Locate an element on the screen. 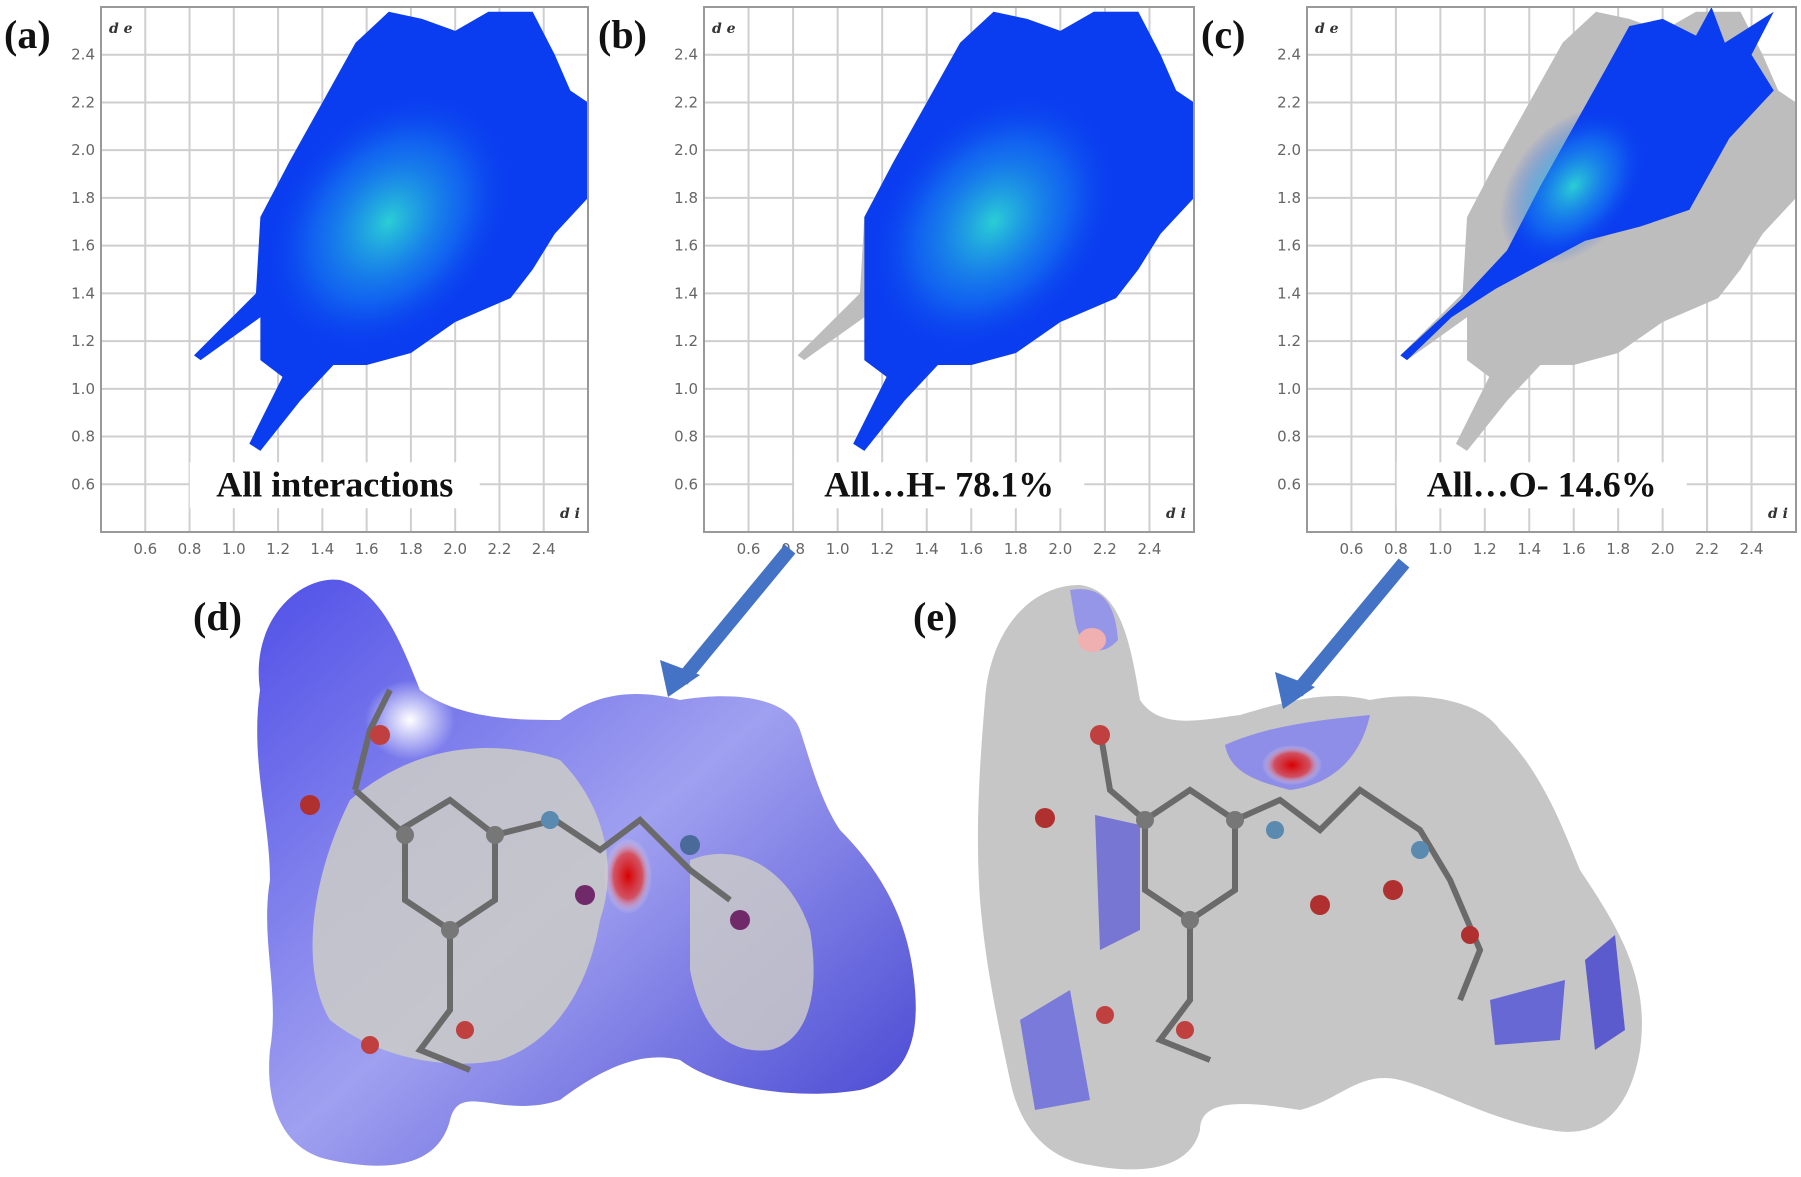 Image resolution: width=1801 pixels, height=1177 pixels. surface-e-small-red-contact is located at coordinates (1092, 640).